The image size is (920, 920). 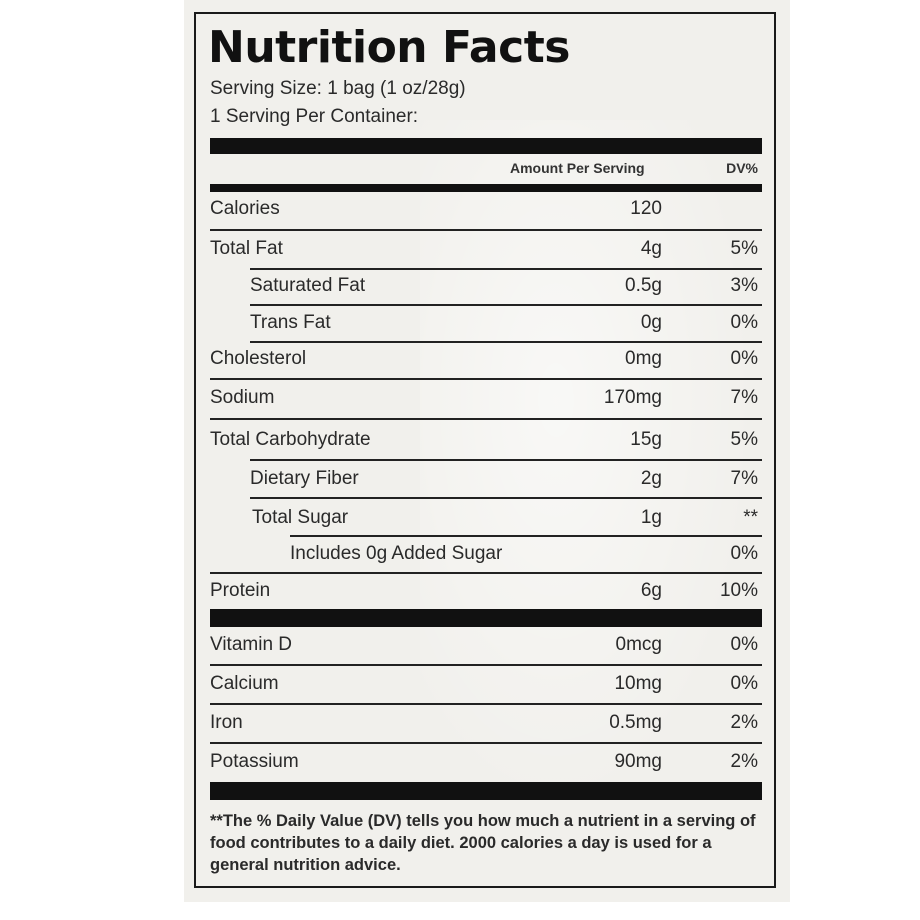 What do you see at coordinates (651, 478) in the screenshot?
I see `nutrient-amount: 2g` at bounding box center [651, 478].